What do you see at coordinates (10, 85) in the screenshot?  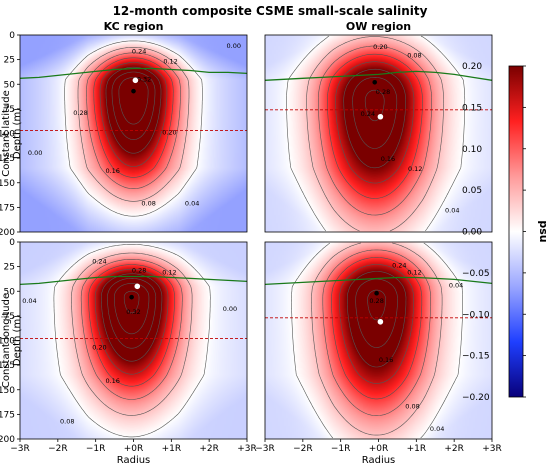 I see `y-tick-label: 50` at bounding box center [10, 85].